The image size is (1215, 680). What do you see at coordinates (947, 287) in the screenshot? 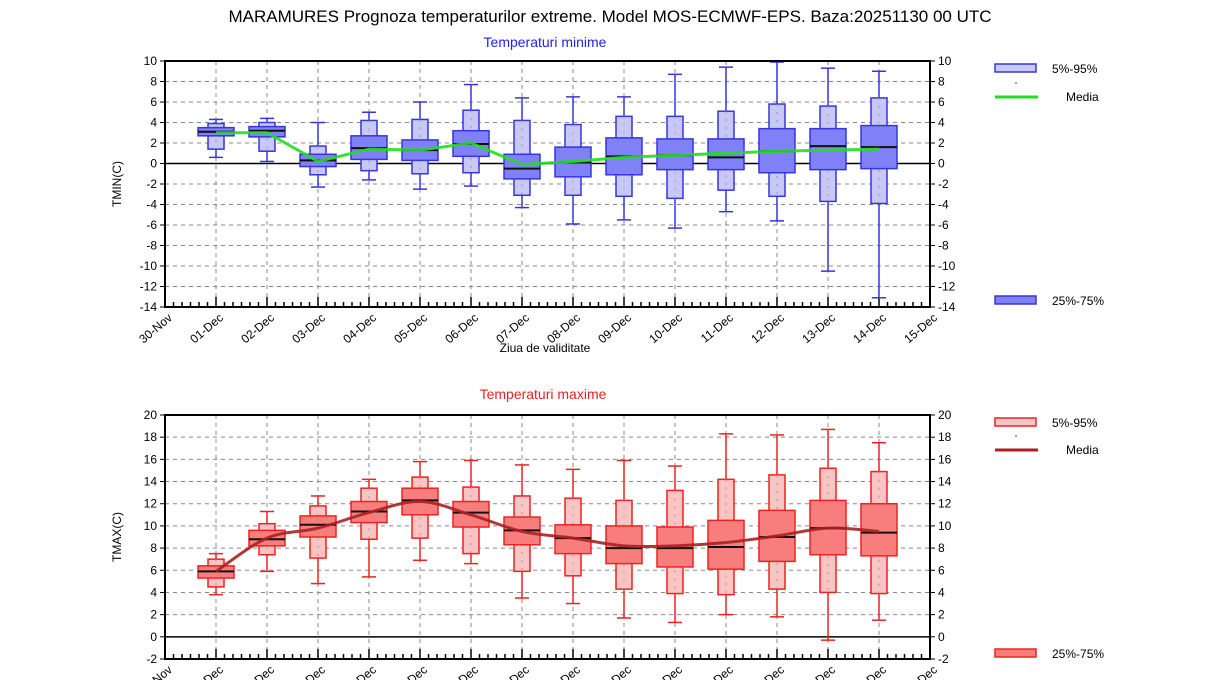
I see `tmin-y-tick-label-right: -12` at bounding box center [947, 287].